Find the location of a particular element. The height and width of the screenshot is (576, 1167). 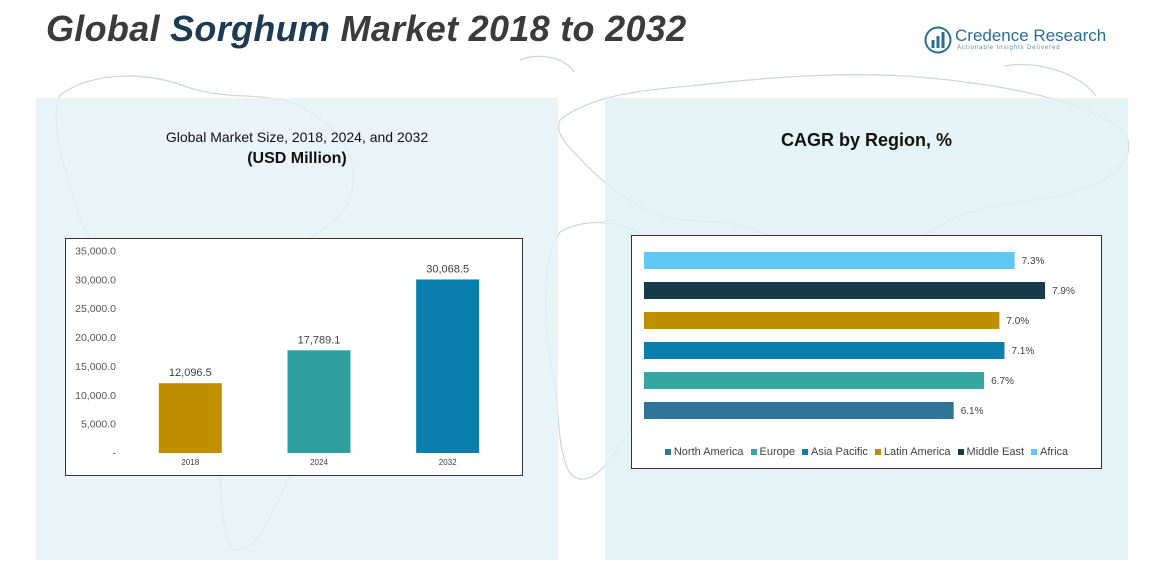

legend-swatch-north-america is located at coordinates (667, 452).